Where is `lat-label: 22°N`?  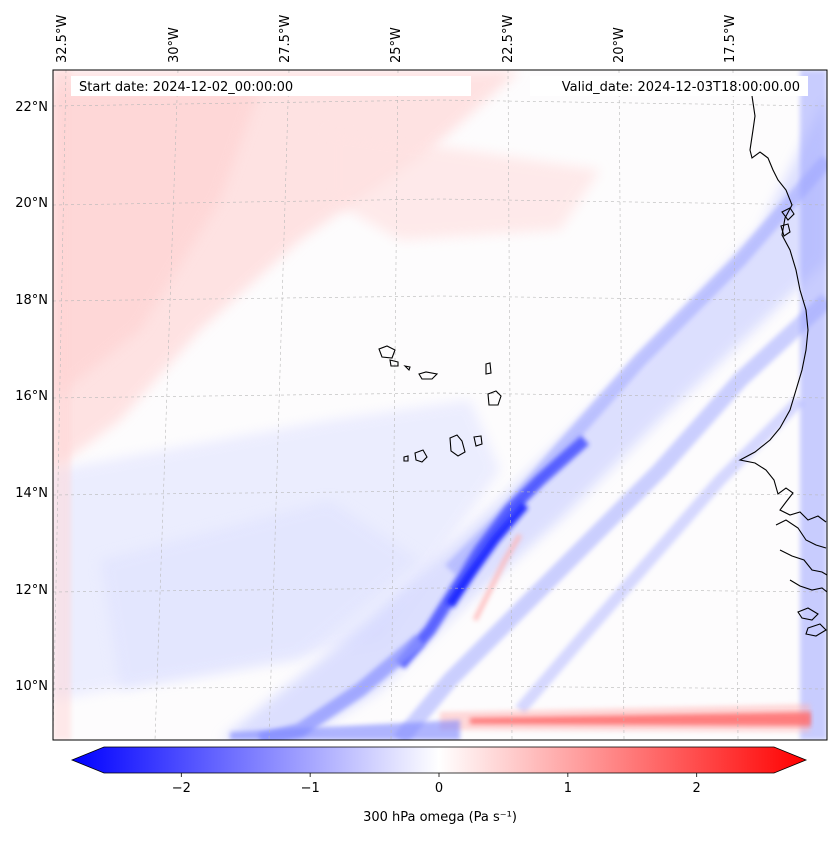
lat-label: 22°N is located at coordinates (31, 107).